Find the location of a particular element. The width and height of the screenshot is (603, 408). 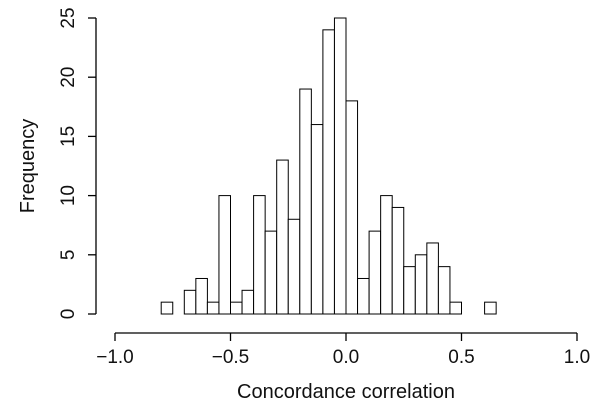

x-tick-label: 1.0 is located at coordinates (577, 357).